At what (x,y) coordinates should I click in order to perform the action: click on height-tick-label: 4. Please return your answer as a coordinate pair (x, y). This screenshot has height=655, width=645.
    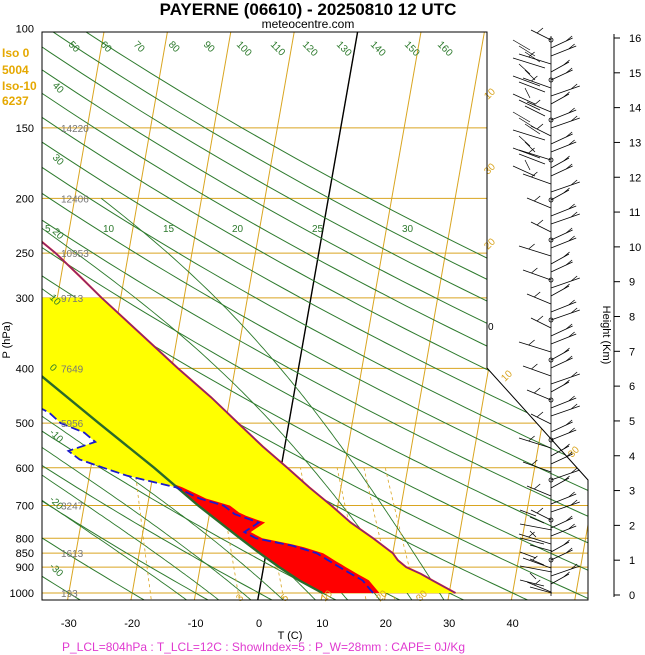
    Looking at the image, I should click on (632, 457).